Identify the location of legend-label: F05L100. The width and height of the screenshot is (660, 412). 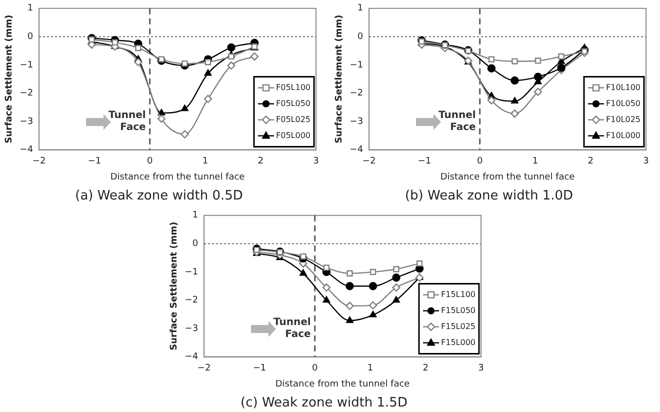
(293, 87).